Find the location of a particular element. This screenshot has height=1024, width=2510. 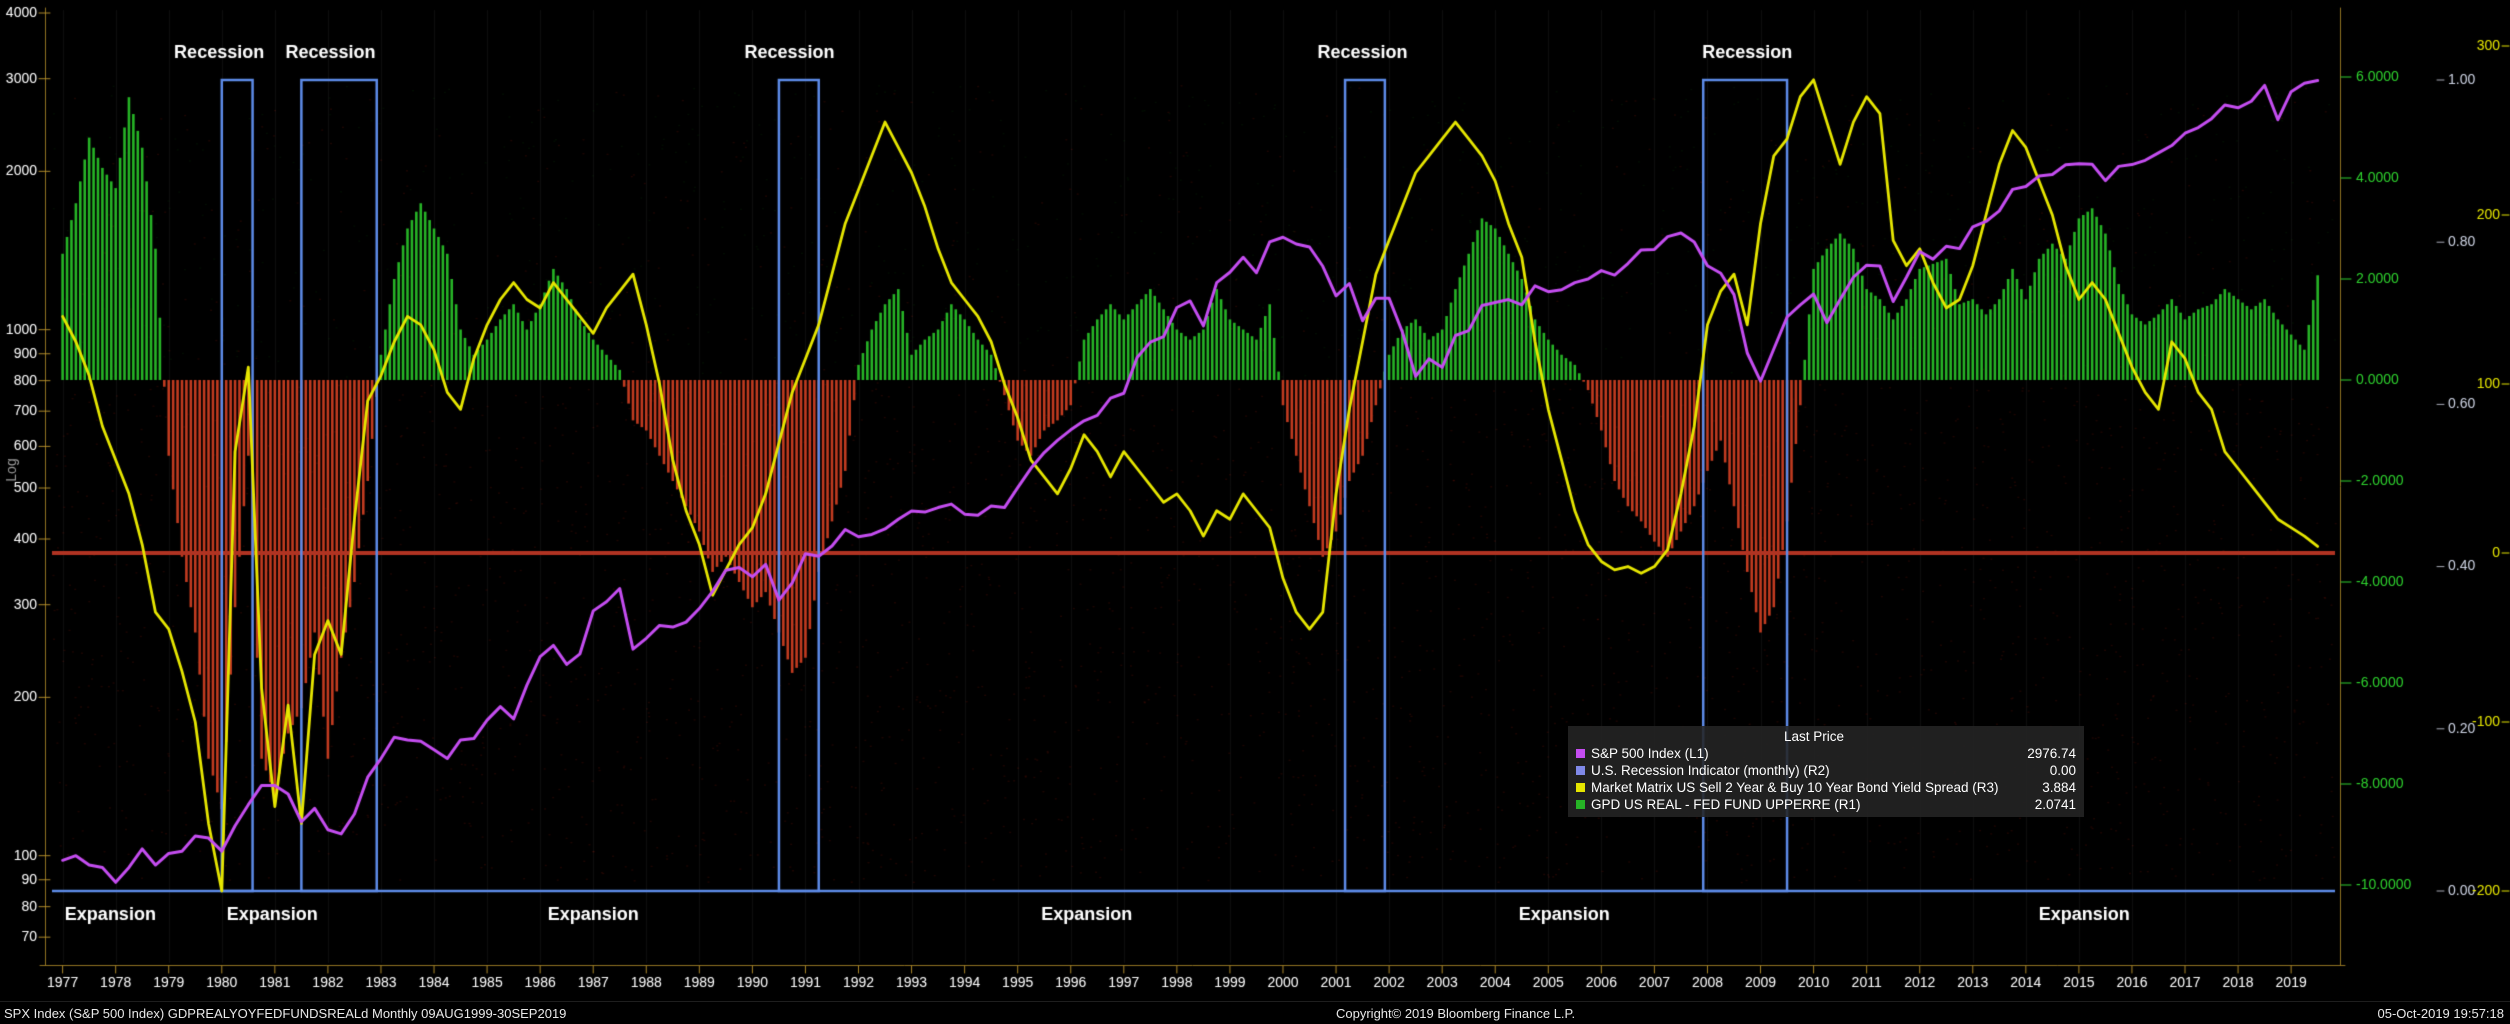

legend-value-gdp-fedfund: 2.0741 is located at coordinates (2055, 804).